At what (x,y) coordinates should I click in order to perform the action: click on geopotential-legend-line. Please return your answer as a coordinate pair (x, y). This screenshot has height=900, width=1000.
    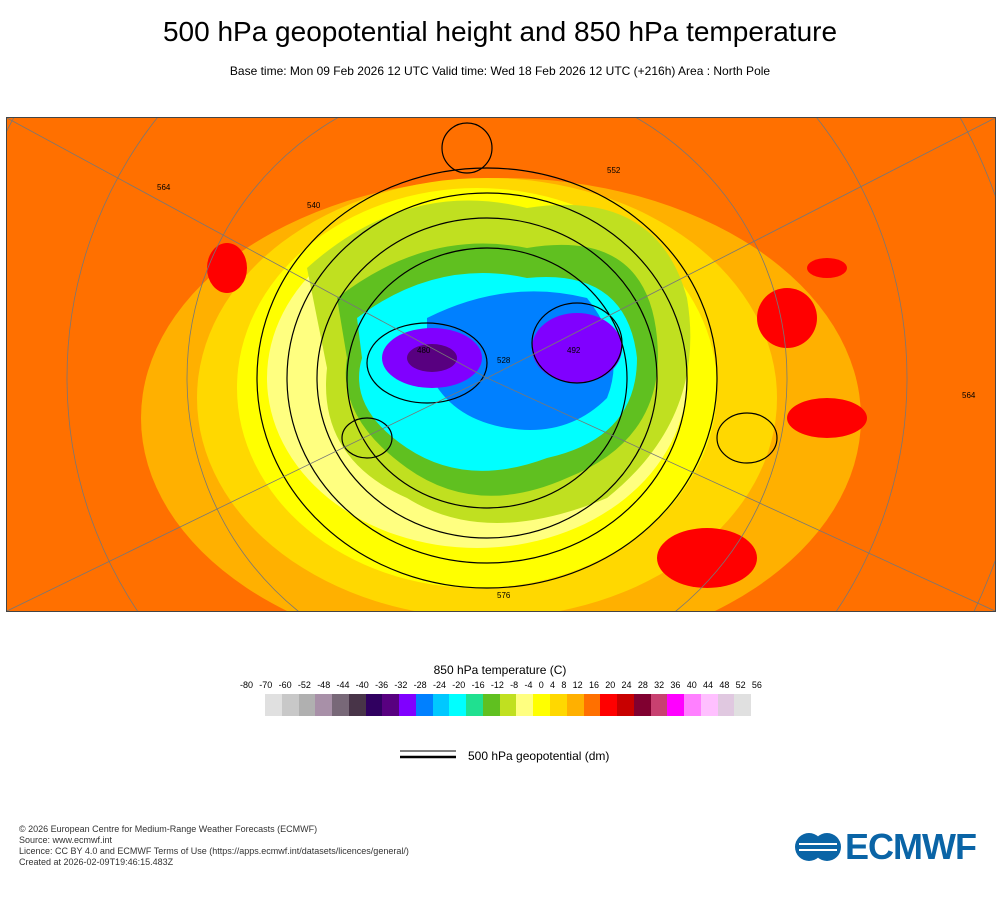
    Looking at the image, I should click on (428, 754).